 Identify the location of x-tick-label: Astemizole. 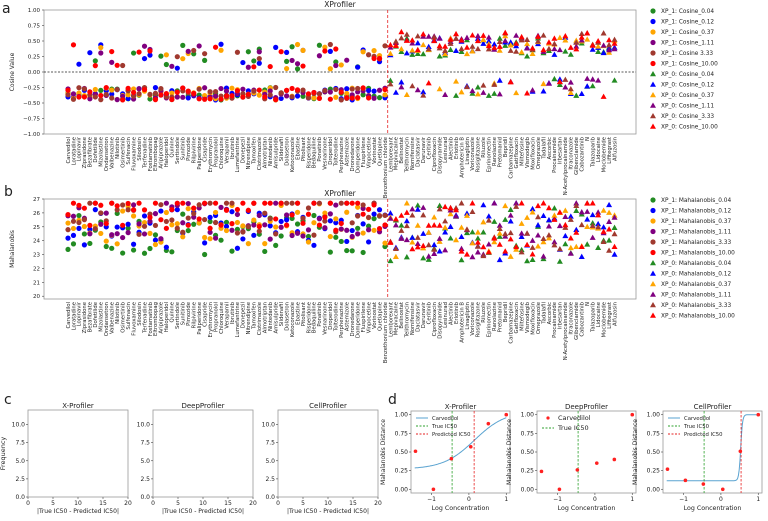
(348, 316).